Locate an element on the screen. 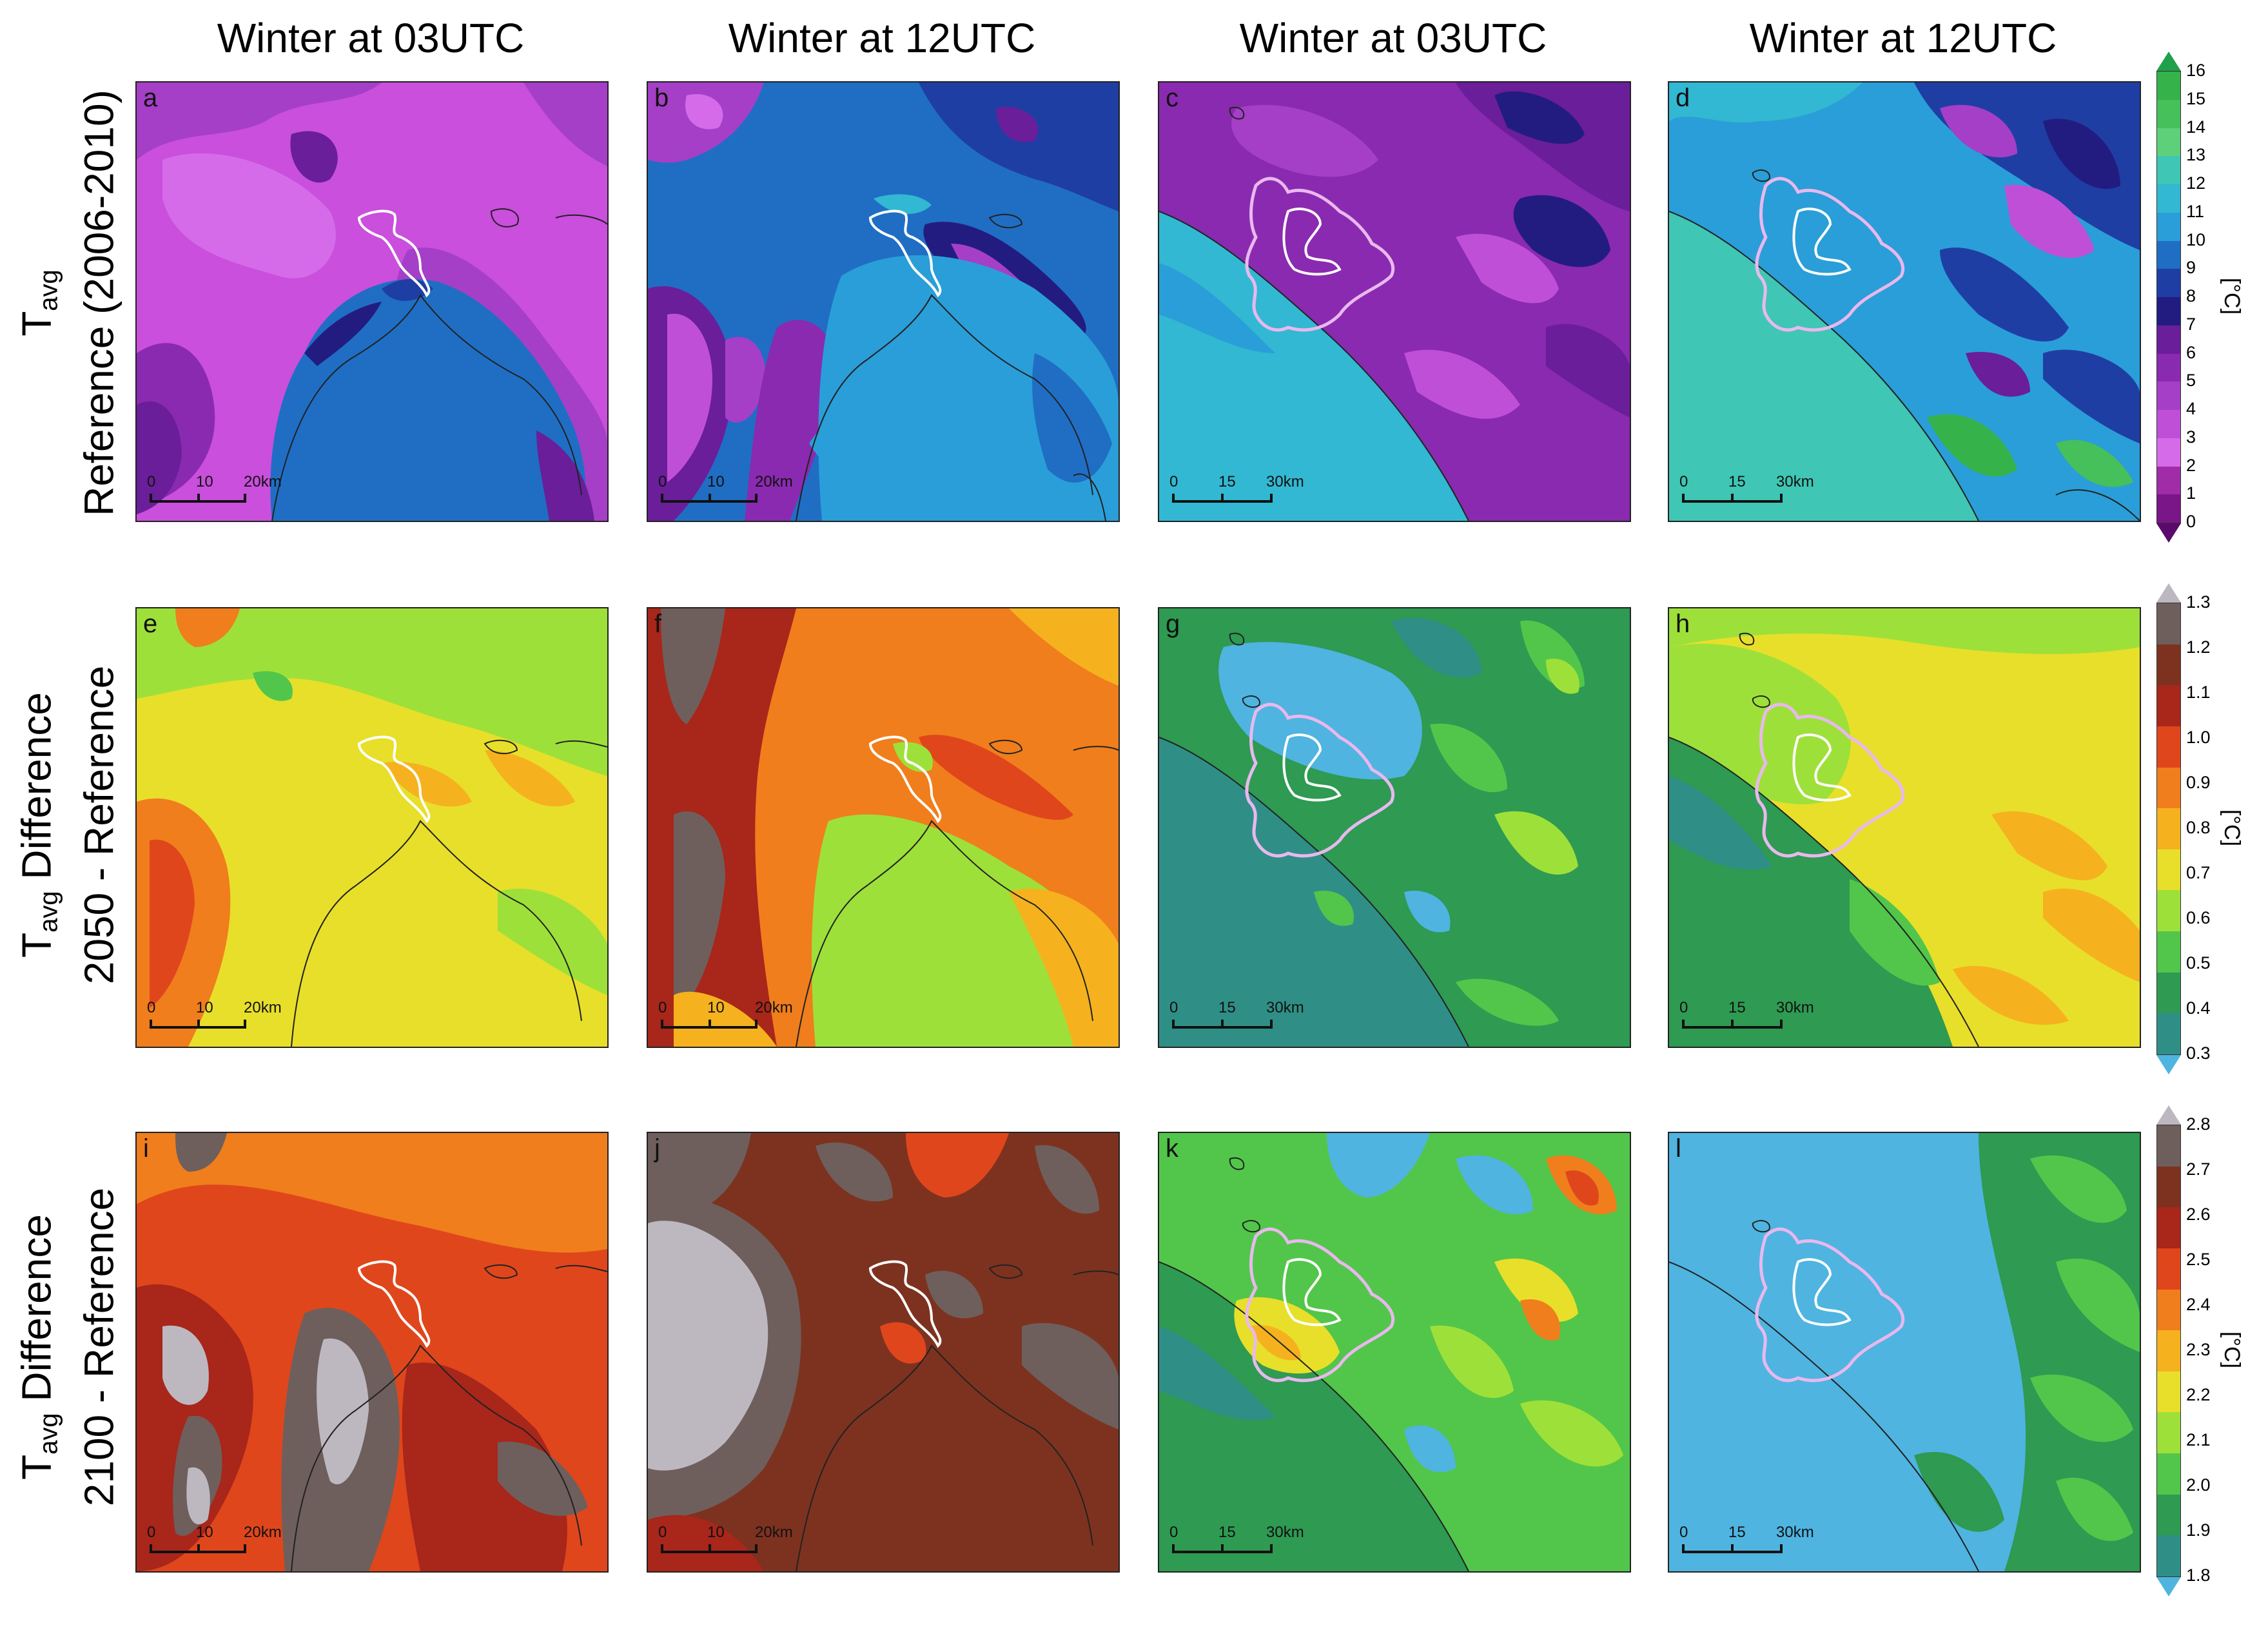 The image size is (2268, 1628). colorbar-tick-label: 2.5 is located at coordinates (2198, 1259).